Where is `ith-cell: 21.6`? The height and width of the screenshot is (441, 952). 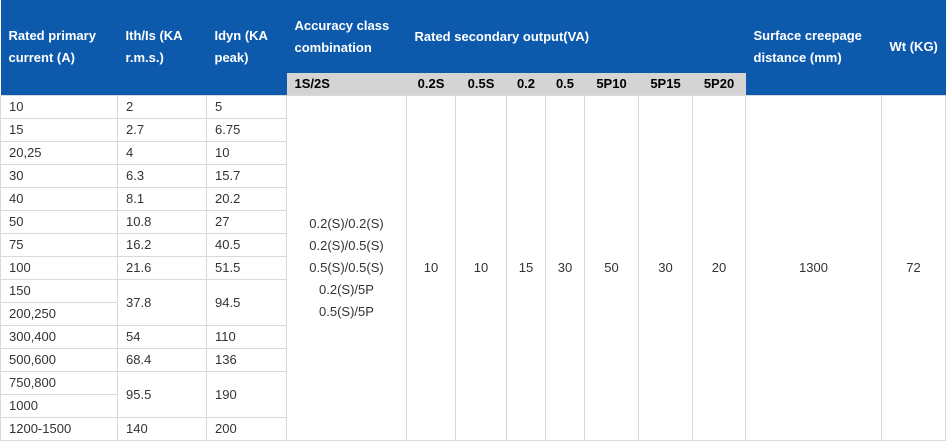
ith-cell: 21.6 is located at coordinates (162, 267).